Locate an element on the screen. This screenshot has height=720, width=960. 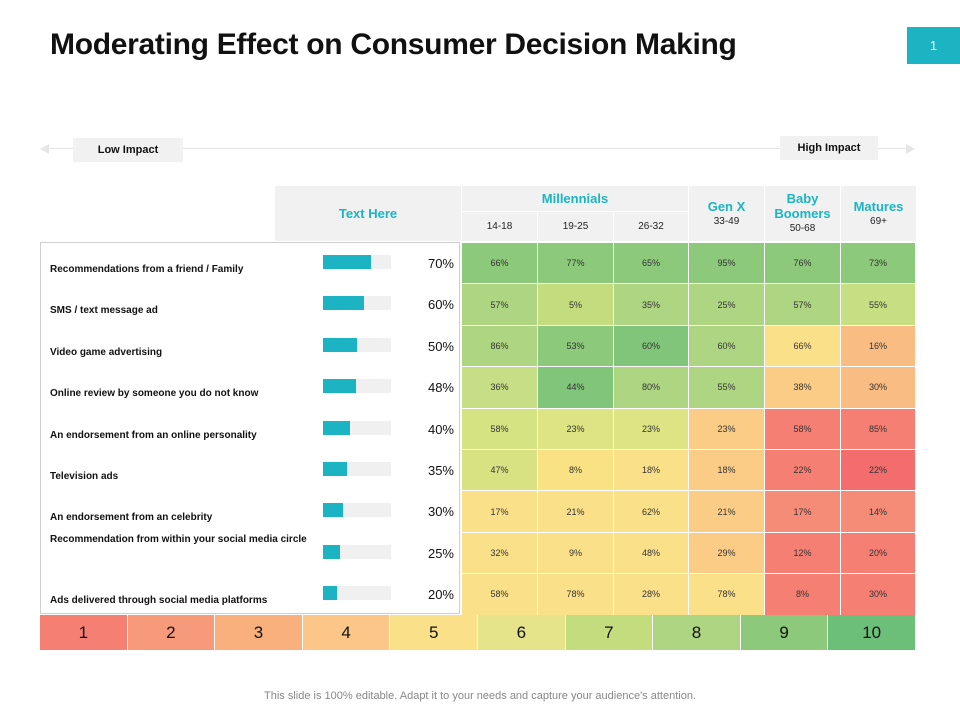
heatmap-cell: 38% is located at coordinates (803, 388).